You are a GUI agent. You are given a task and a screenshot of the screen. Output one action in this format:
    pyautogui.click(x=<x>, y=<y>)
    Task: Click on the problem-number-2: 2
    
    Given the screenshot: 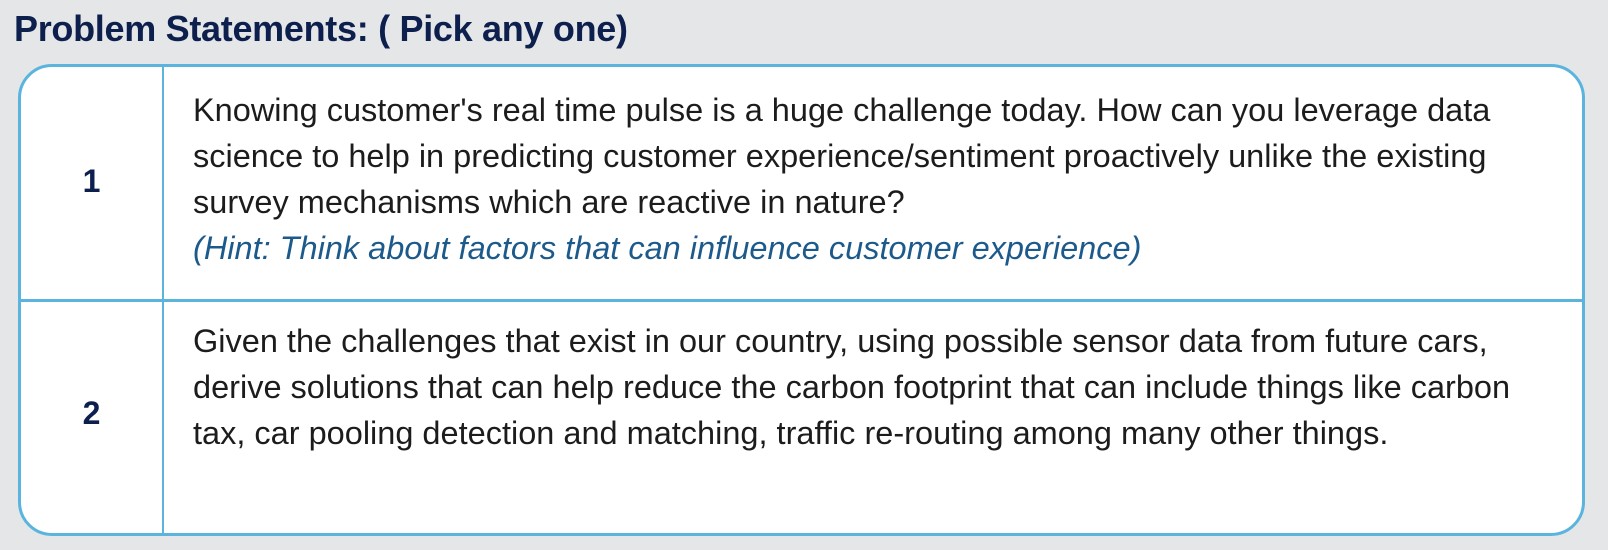 What is the action you would take?
    pyautogui.click(x=91, y=413)
    